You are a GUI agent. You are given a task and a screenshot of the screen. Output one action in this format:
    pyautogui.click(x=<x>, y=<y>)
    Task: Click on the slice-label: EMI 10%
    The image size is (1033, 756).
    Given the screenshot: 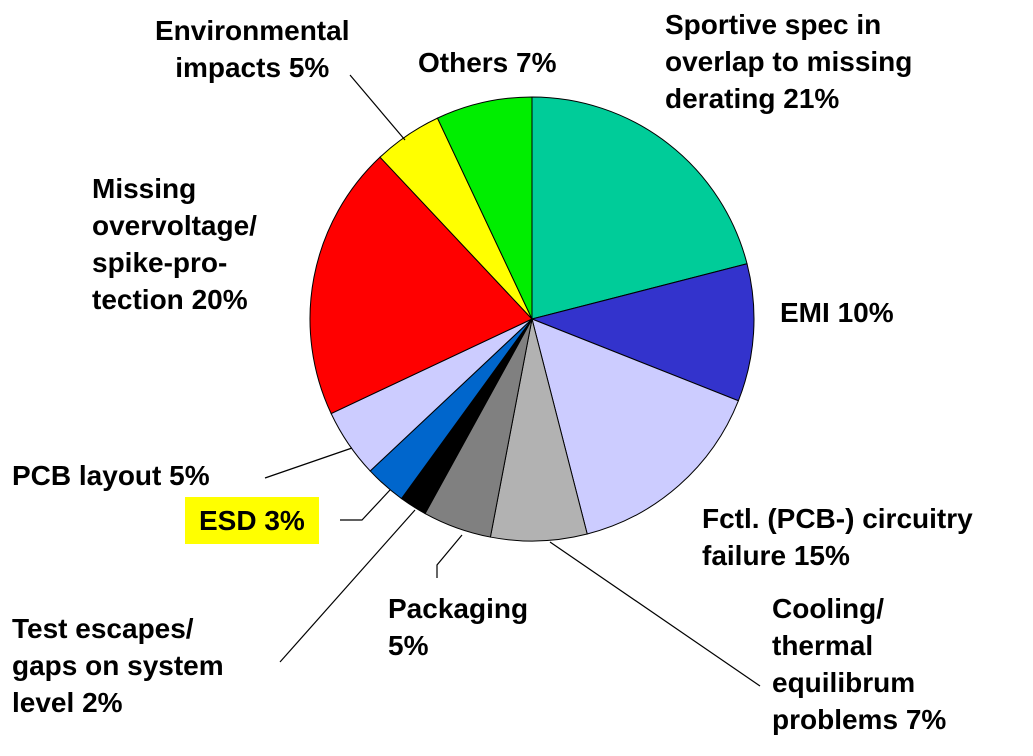 What is the action you would take?
    pyautogui.click(x=837, y=312)
    